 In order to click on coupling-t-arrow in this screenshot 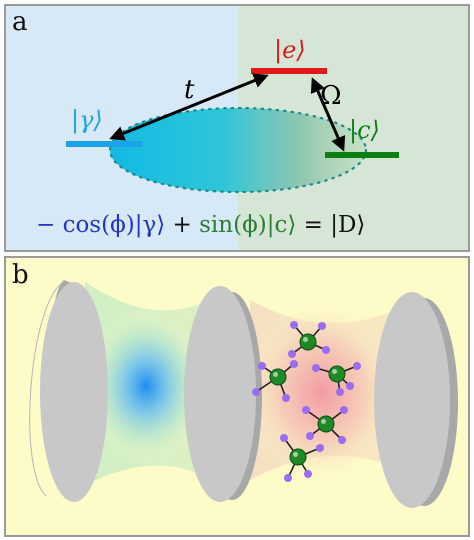, I will do `click(189, 107)`.